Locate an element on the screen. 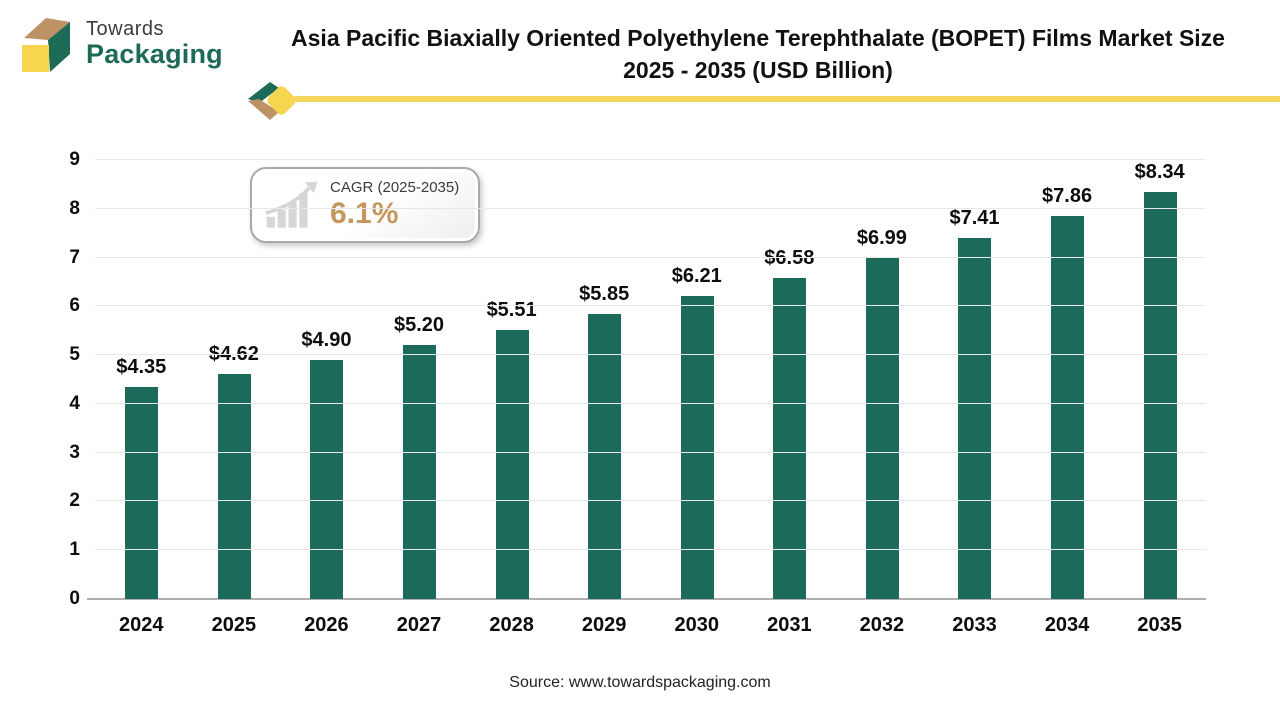 This screenshot has height=720, width=1280. brand-wordmark: Towards Packaging is located at coordinates (154, 44).